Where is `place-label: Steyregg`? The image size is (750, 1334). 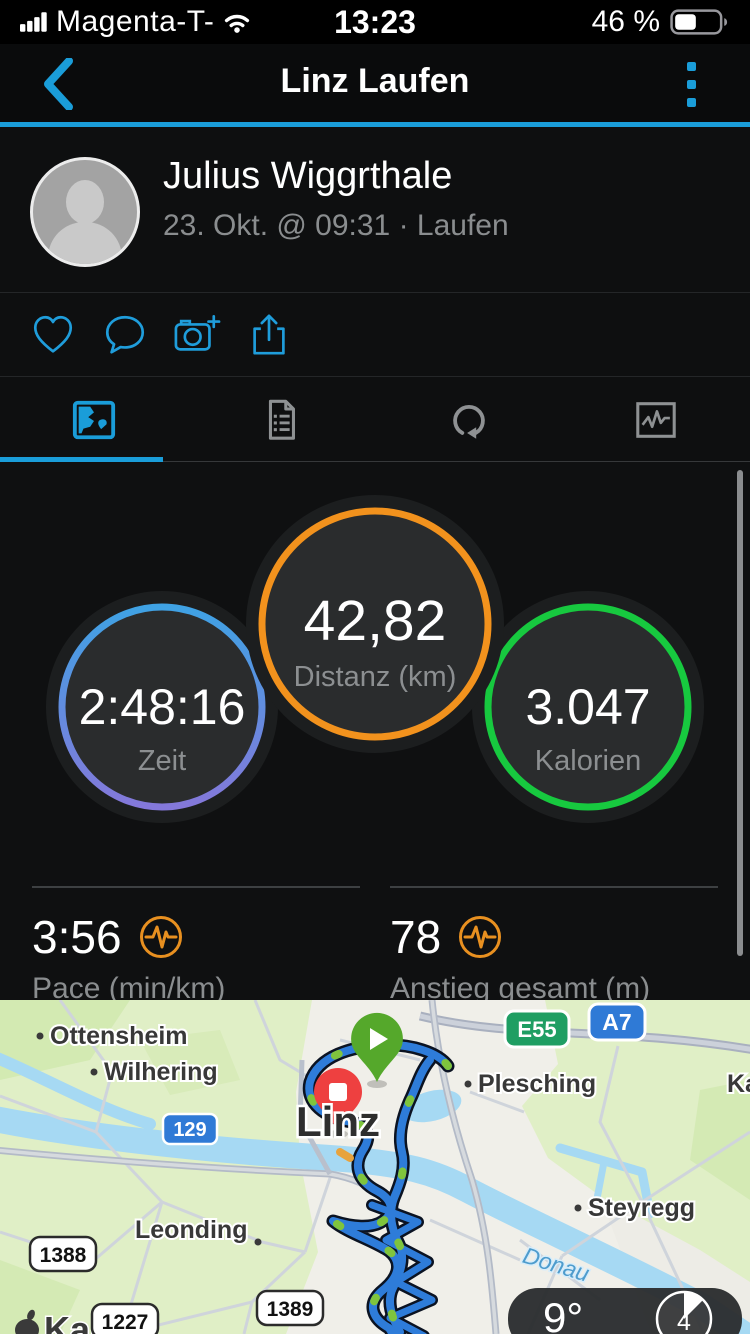 place-label: Steyregg is located at coordinates (641, 1208).